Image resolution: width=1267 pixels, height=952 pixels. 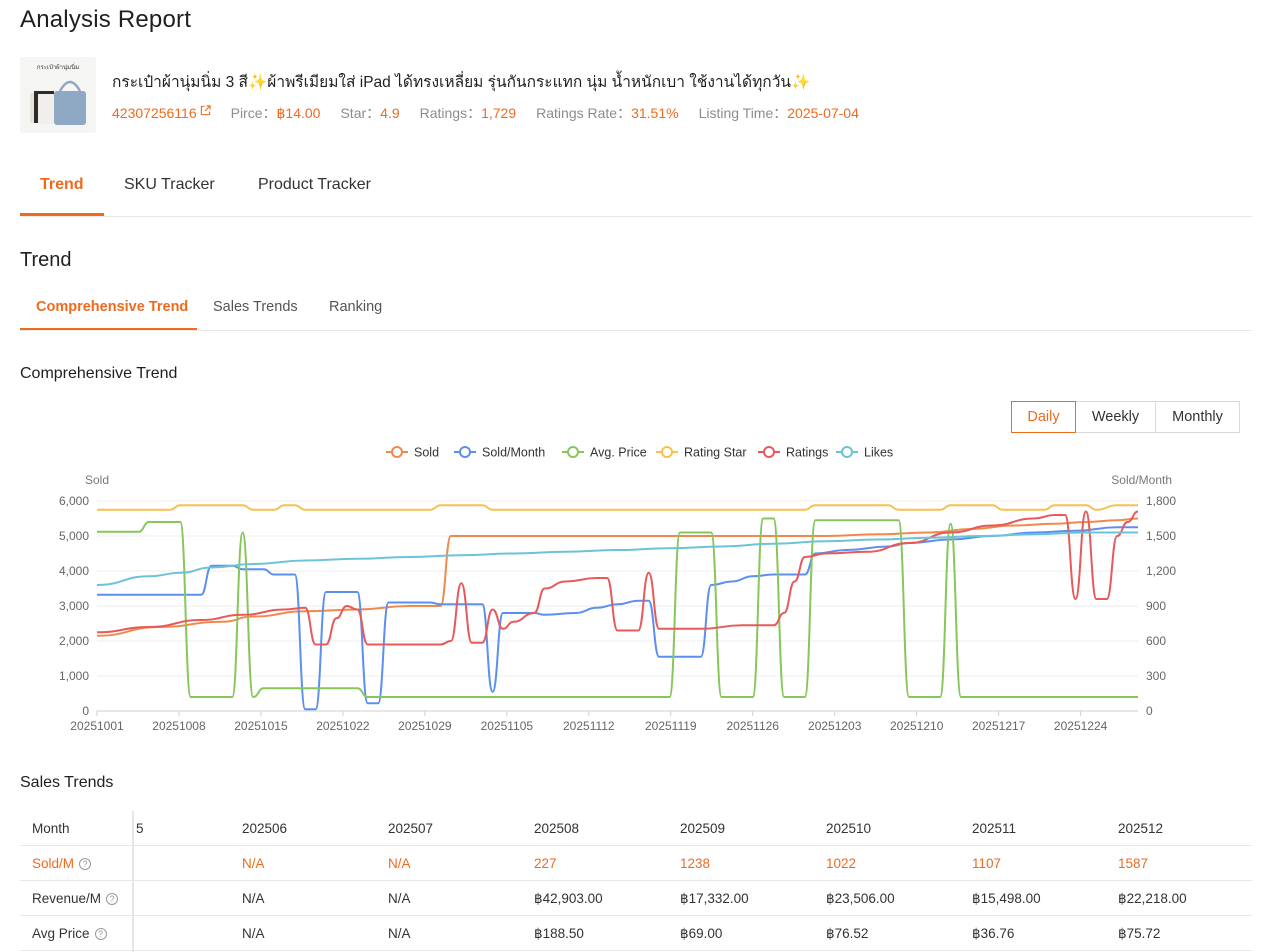 I want to click on legend-item: Ratings, so click(x=793, y=453).